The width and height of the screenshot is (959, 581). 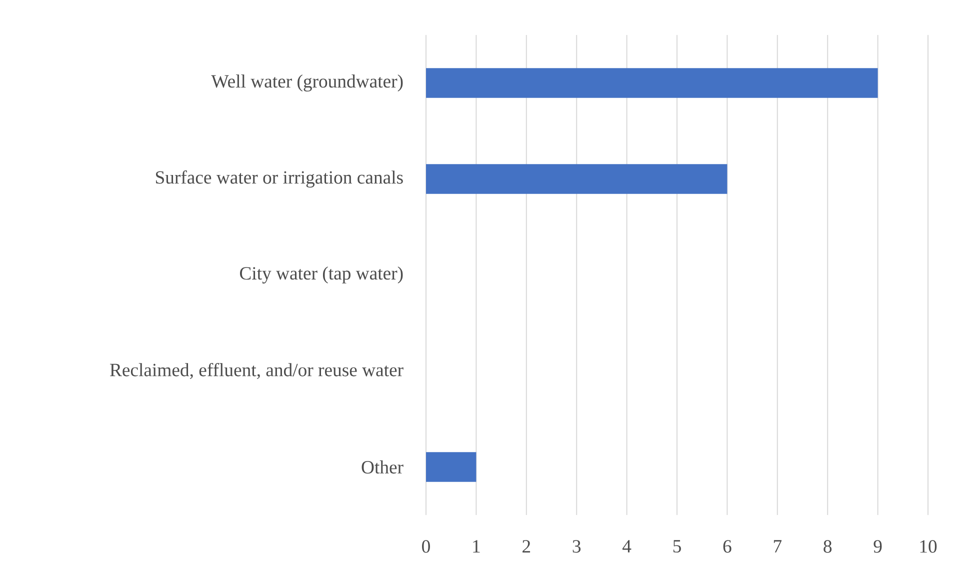 What do you see at coordinates (576, 546) in the screenshot?
I see `x-tick-label: 3` at bounding box center [576, 546].